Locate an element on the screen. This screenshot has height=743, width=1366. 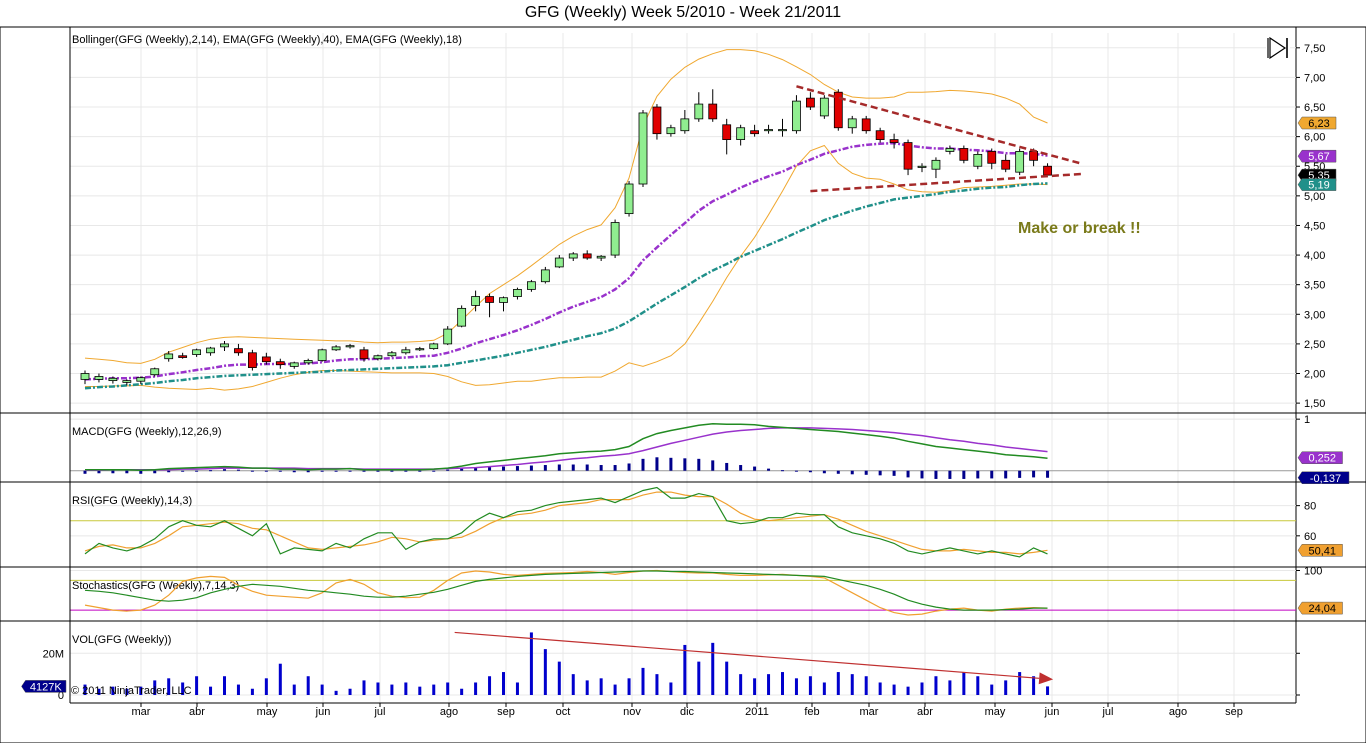
x-tick-label-2011: 2011 is located at coordinates (757, 712).